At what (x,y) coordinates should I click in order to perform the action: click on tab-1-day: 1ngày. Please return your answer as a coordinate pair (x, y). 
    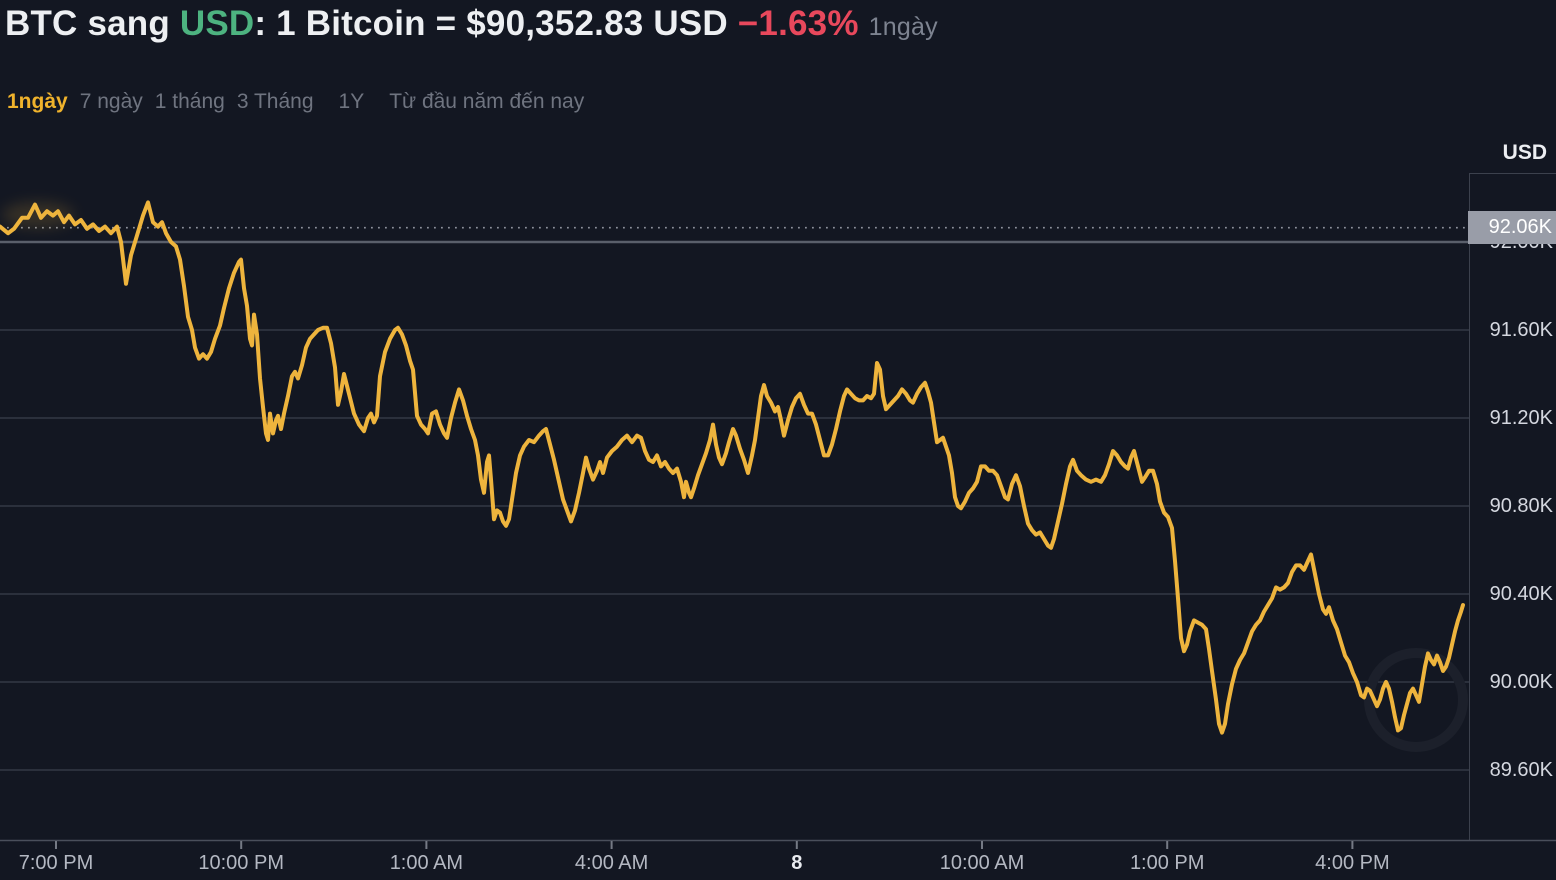
    Looking at the image, I should click on (37, 101).